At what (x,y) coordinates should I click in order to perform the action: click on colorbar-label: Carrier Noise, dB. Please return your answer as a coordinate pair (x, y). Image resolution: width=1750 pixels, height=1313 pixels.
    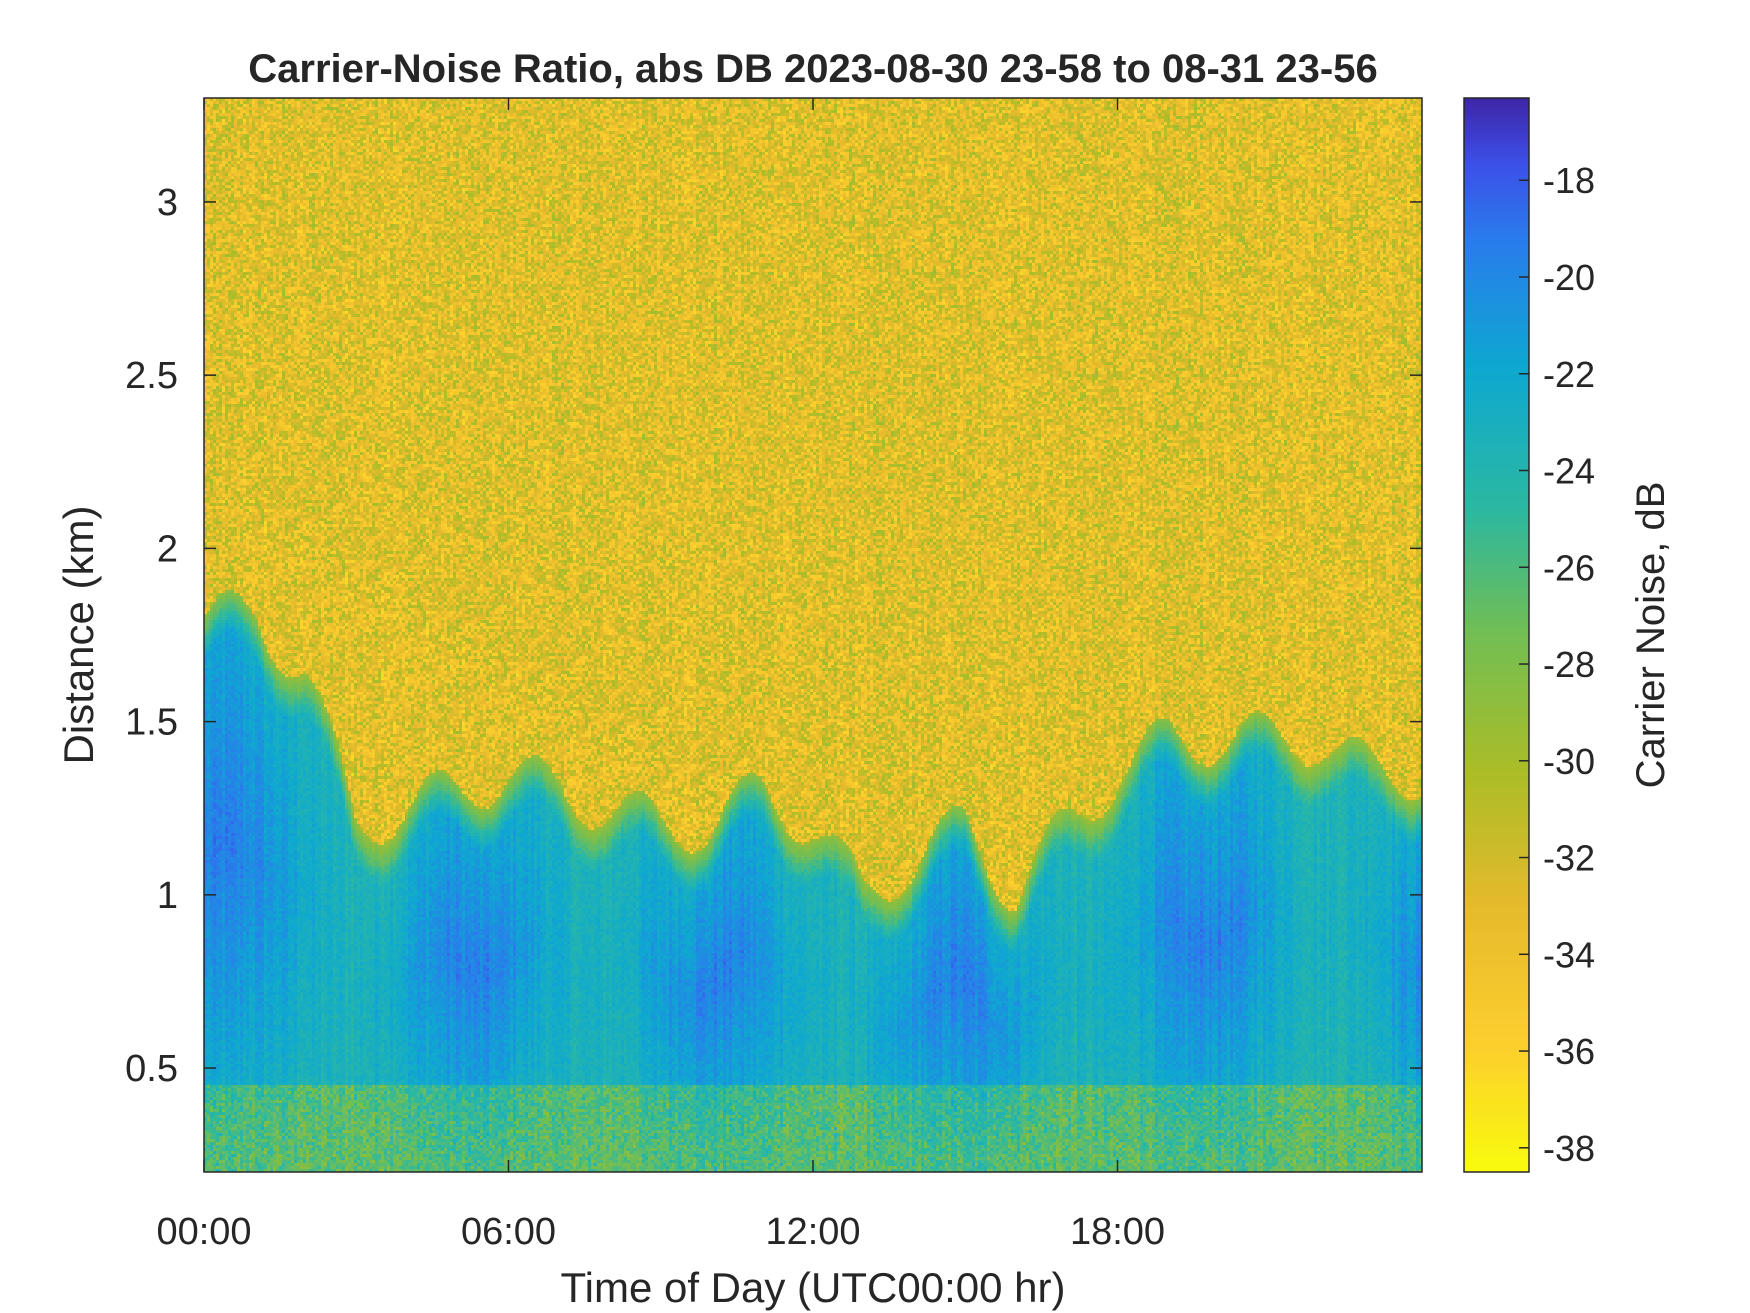
    Looking at the image, I should click on (1651, 635).